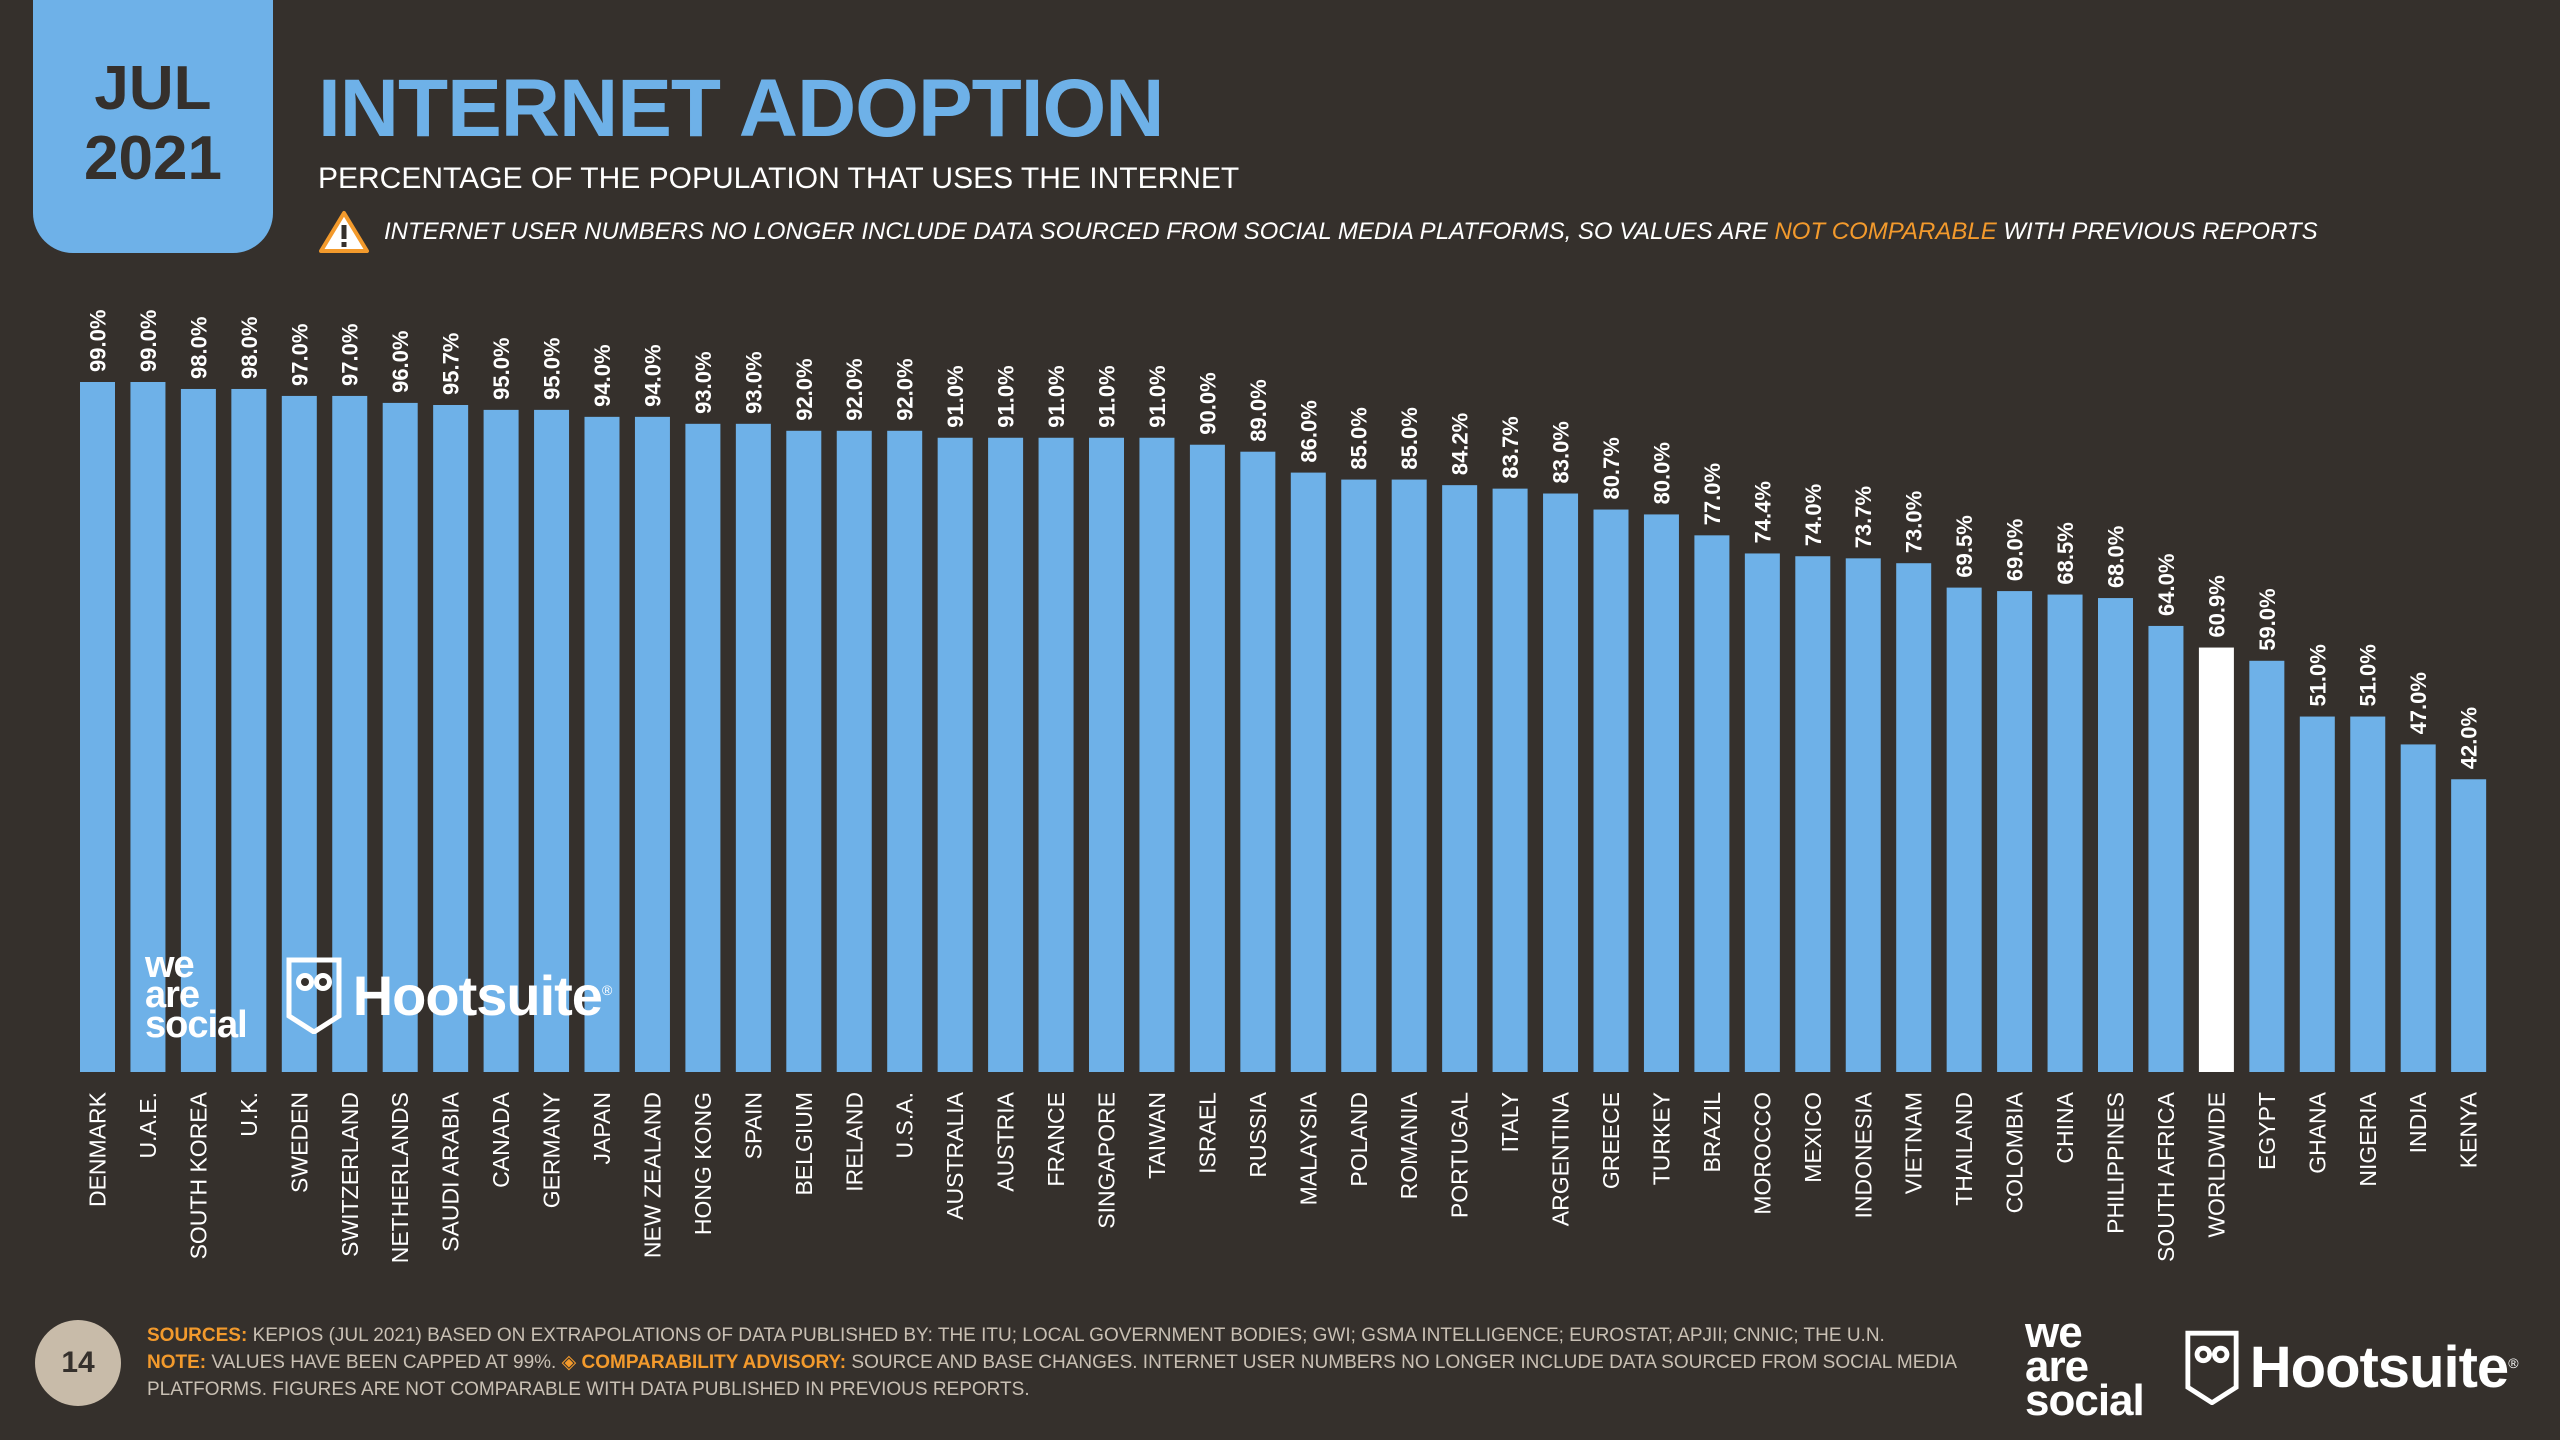 The height and width of the screenshot is (1440, 2560). What do you see at coordinates (2065, 553) in the screenshot?
I see `value-label: 68.5%` at bounding box center [2065, 553].